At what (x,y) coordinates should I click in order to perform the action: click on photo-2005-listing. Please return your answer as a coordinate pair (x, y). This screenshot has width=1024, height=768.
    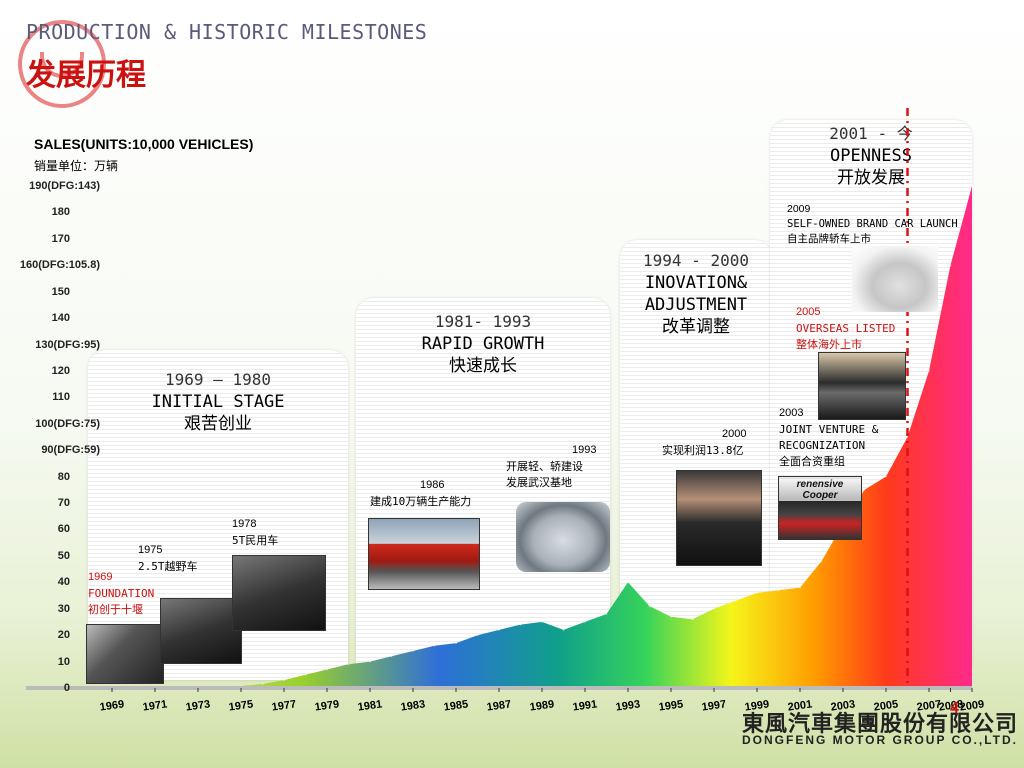
    Looking at the image, I should click on (862, 386).